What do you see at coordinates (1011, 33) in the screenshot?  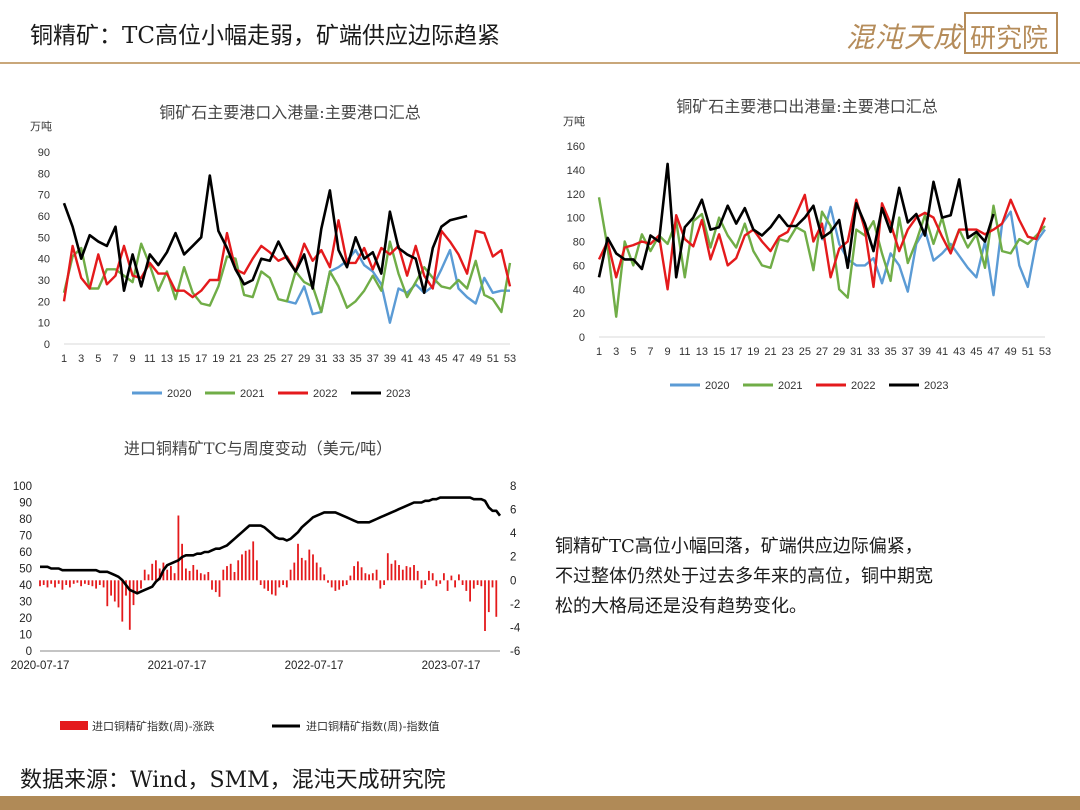 I see `logo-box: 研究院` at bounding box center [1011, 33].